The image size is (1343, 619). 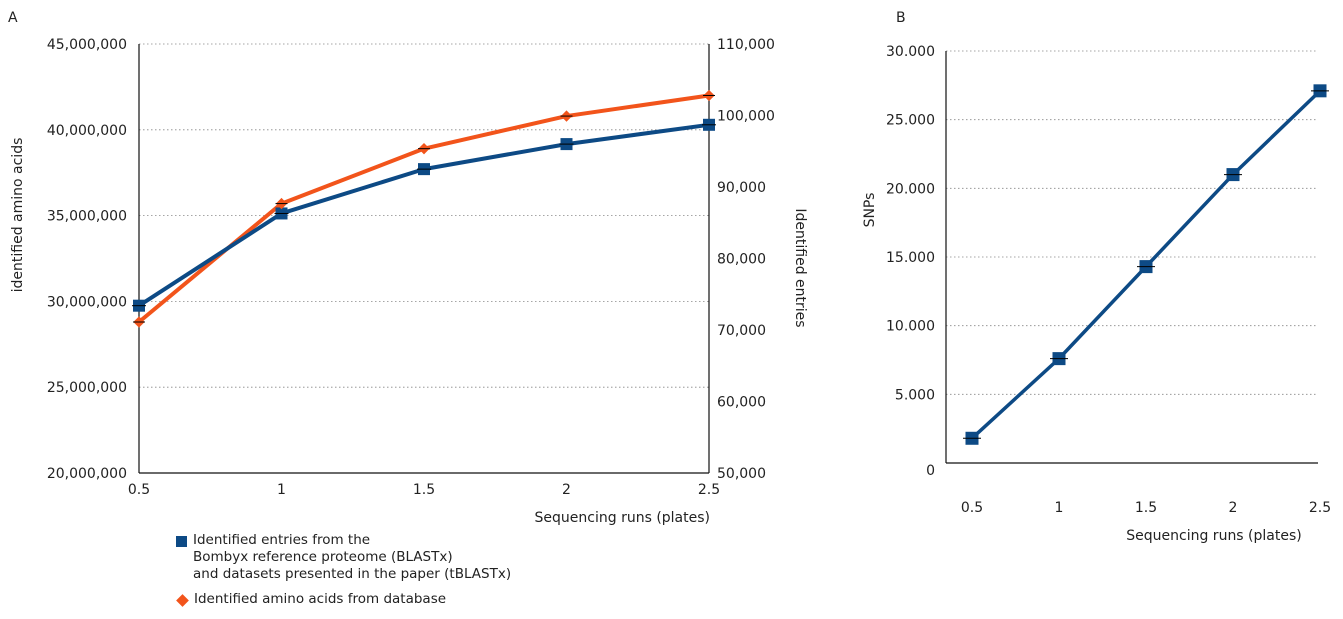 What do you see at coordinates (910, 258) in the screenshot?
I see `y-tick-label-b: 15.000` at bounding box center [910, 258].